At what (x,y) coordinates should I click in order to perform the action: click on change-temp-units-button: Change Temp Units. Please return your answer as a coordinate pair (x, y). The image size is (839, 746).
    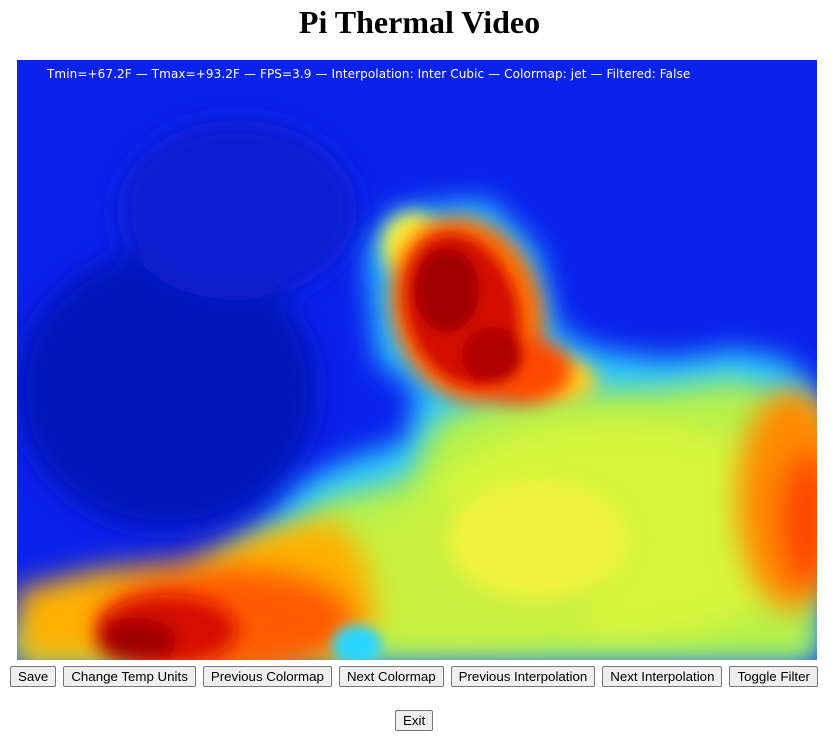
    Looking at the image, I should click on (129, 676).